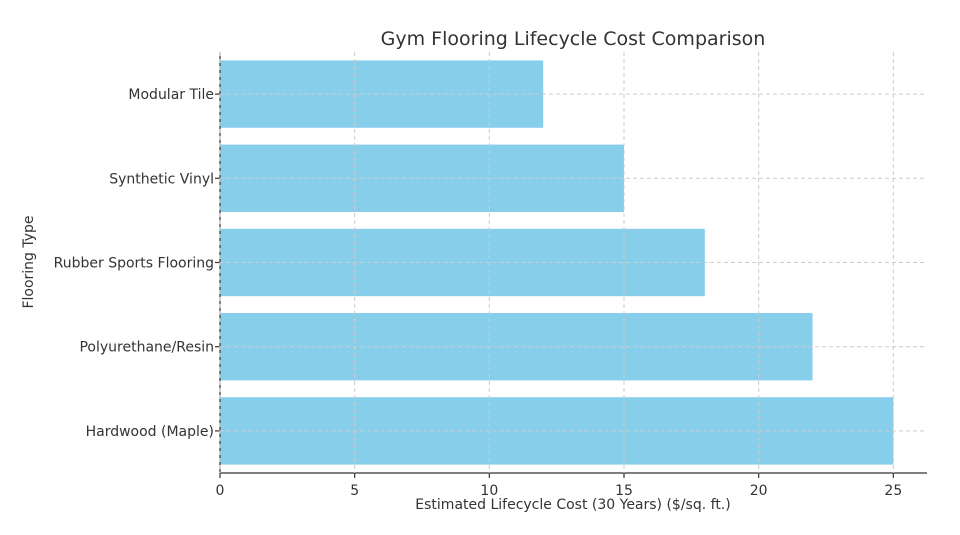 Image resolution: width=960 pixels, height=535 pixels. Describe the element at coordinates (573, 39) in the screenshot. I see `chart-title: Gym Flooring Lifecycle Cost Comparison` at that location.